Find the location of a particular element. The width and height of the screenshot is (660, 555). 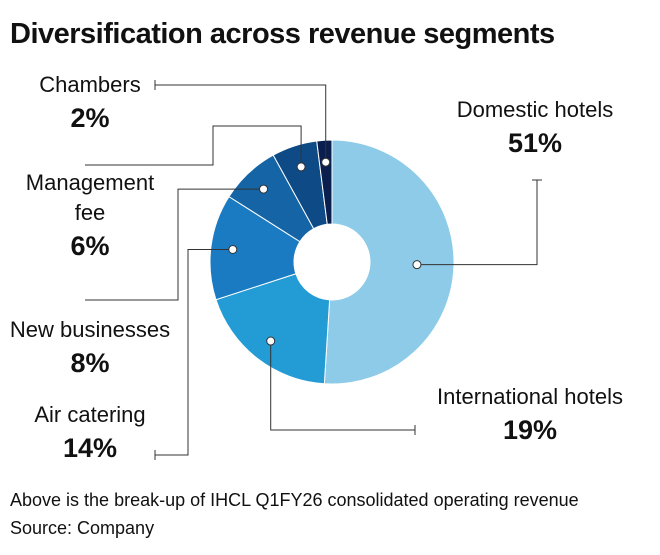

slice-label: Domestic hotels 51% is located at coordinates (535, 128).